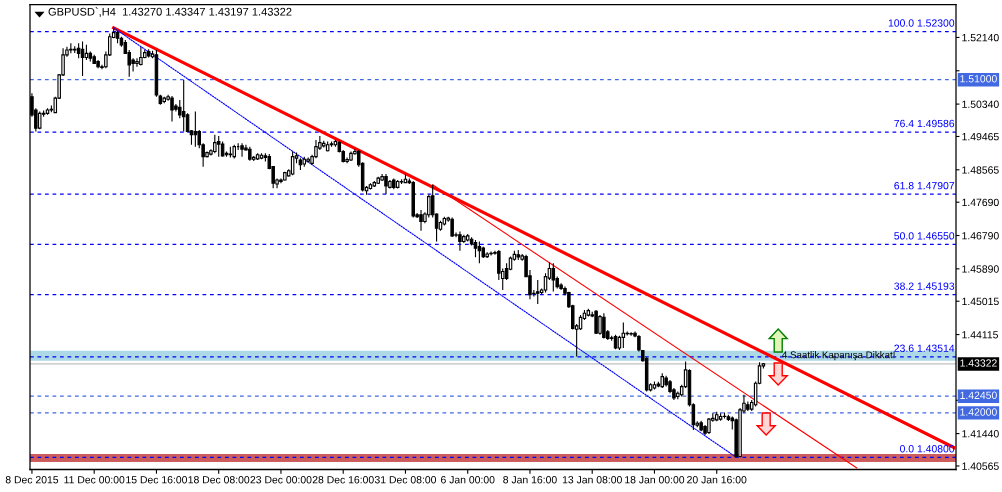  I want to click on annotation: 61.8 1.47907, so click(924, 185).